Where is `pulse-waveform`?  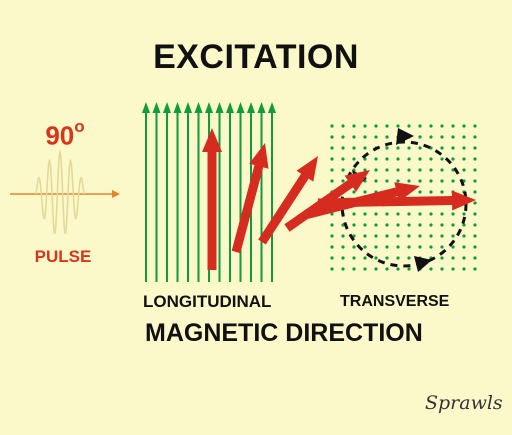 pulse-waveform is located at coordinates (60, 192).